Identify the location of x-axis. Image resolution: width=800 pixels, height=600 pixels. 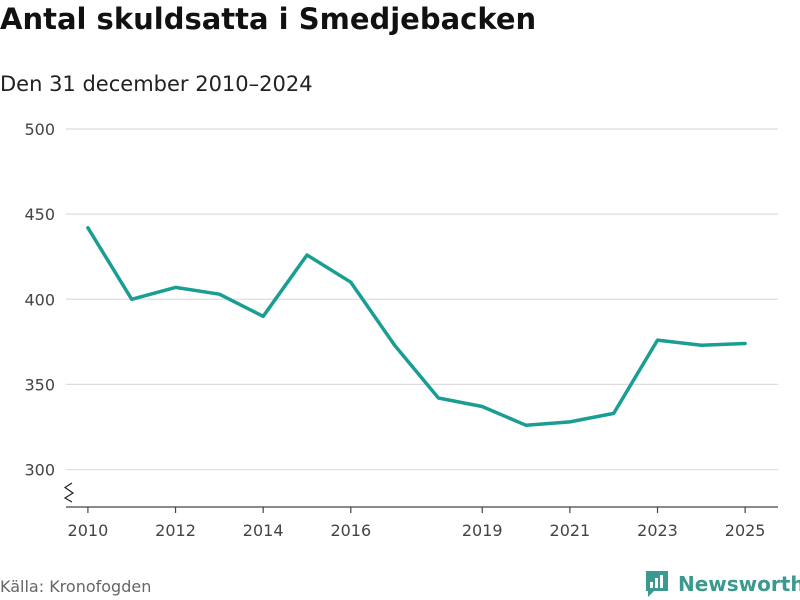
(420, 497).